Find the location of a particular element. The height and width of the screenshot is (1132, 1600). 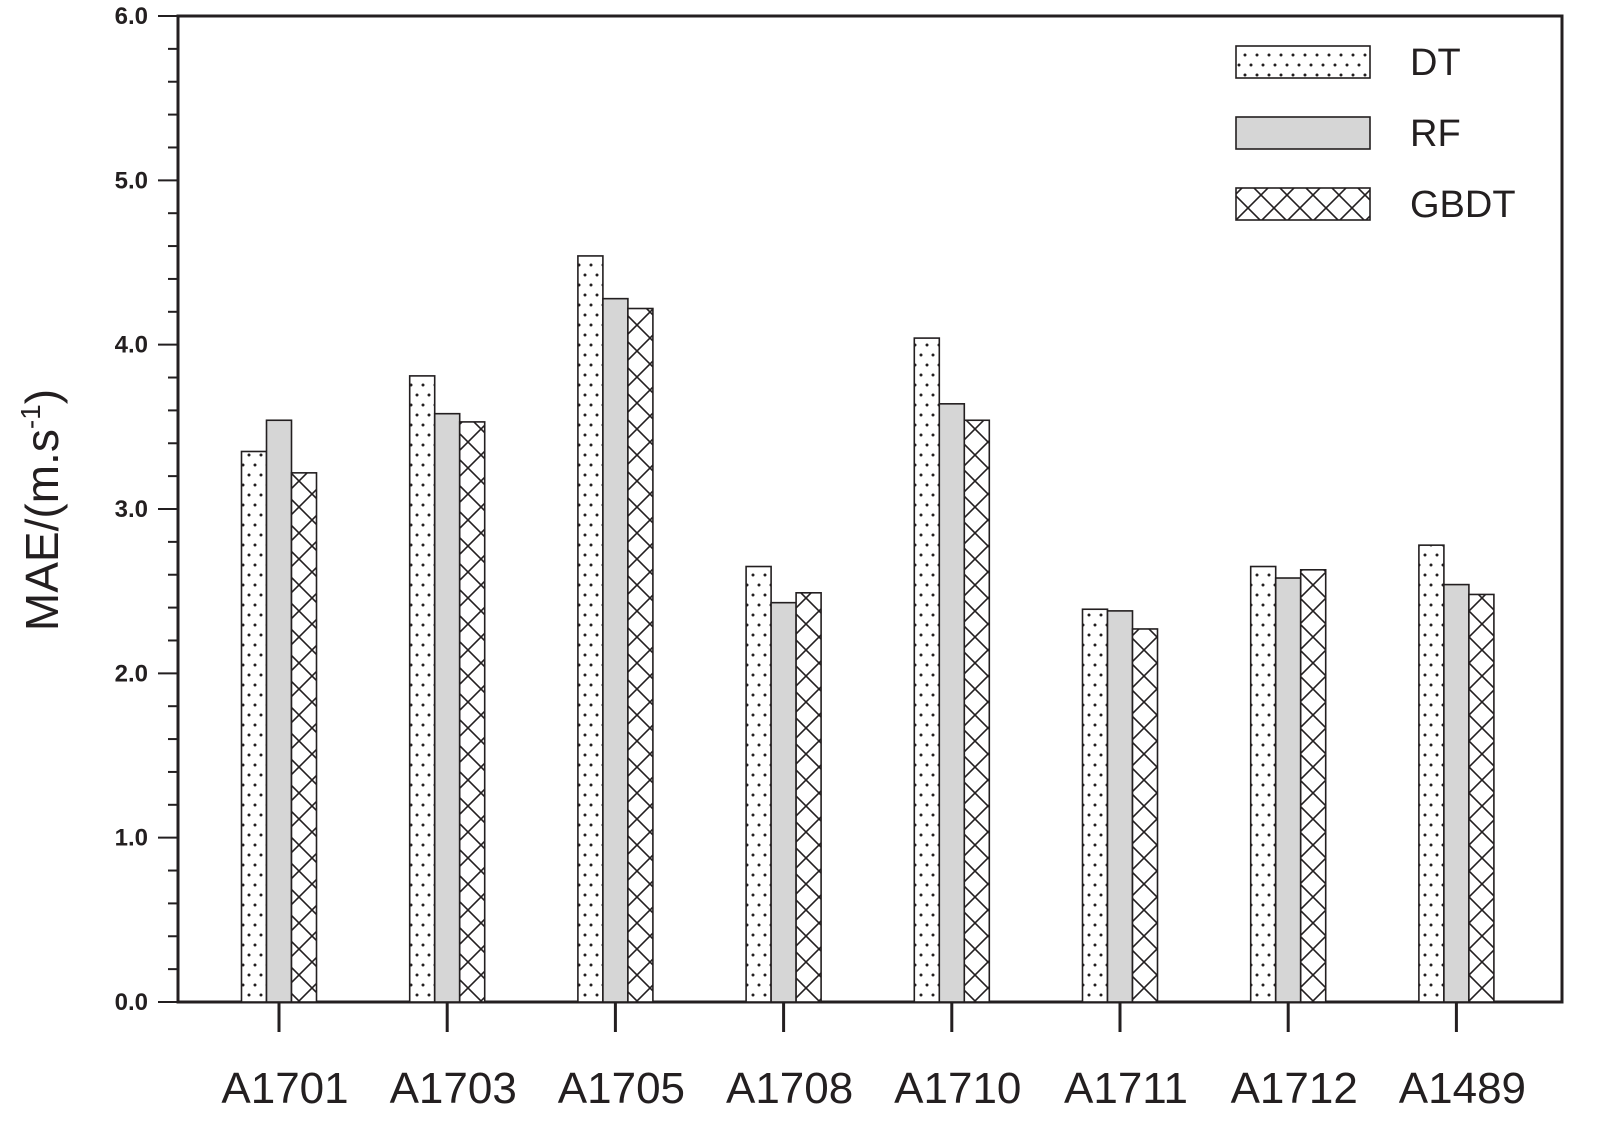

bar-dt-a1703 is located at coordinates (422, 689).